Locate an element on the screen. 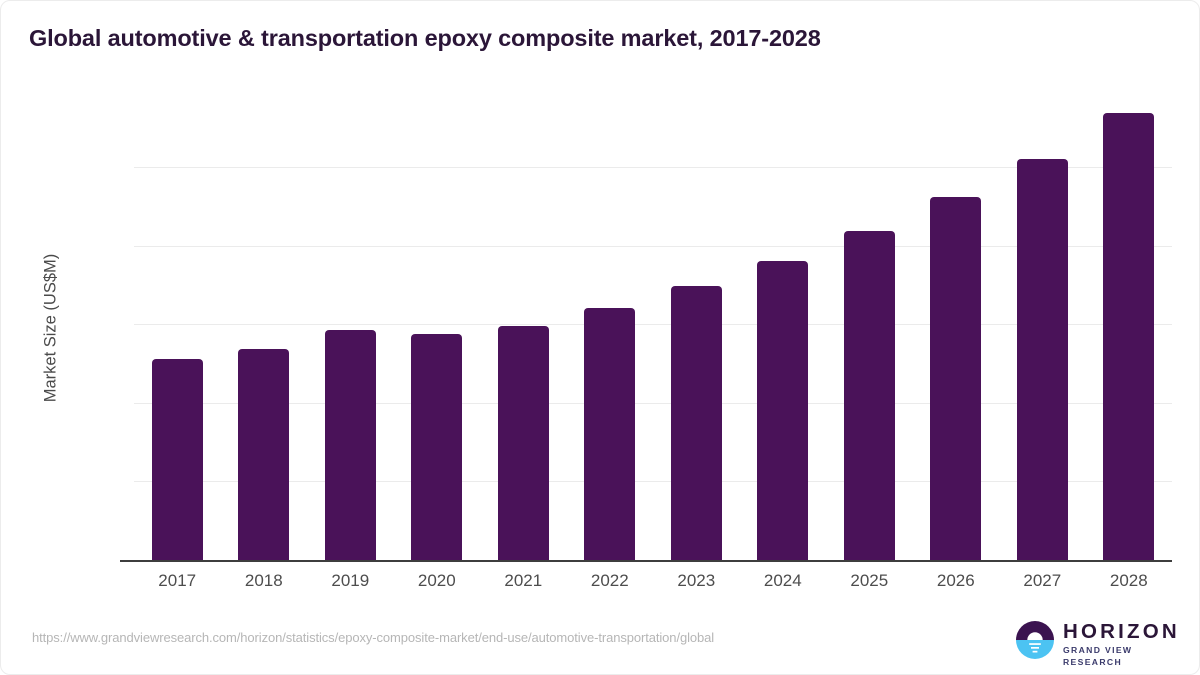 The height and width of the screenshot is (675, 1200). horizon-logo-text: HORIZON GRAND VIEW RESEARCH is located at coordinates (1121, 644).